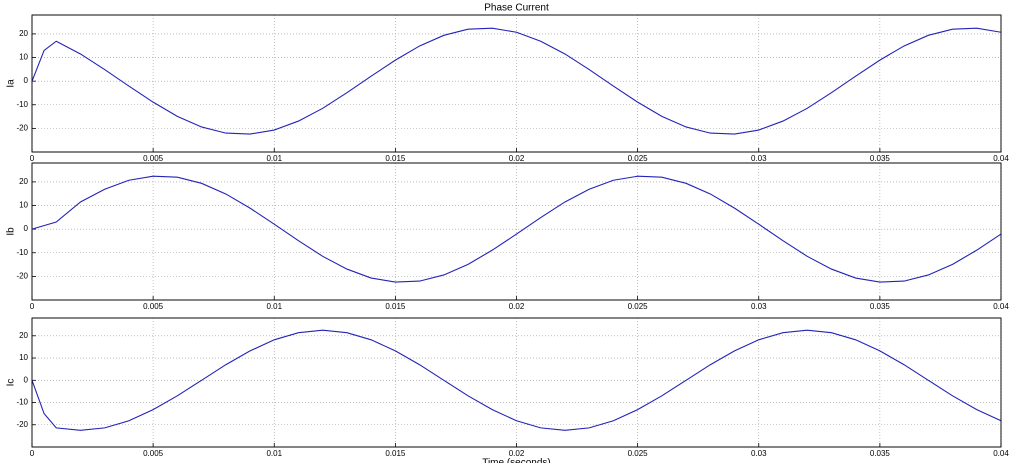  What do you see at coordinates (11, 83) in the screenshot?
I see `y-axis-label: Ia` at bounding box center [11, 83].